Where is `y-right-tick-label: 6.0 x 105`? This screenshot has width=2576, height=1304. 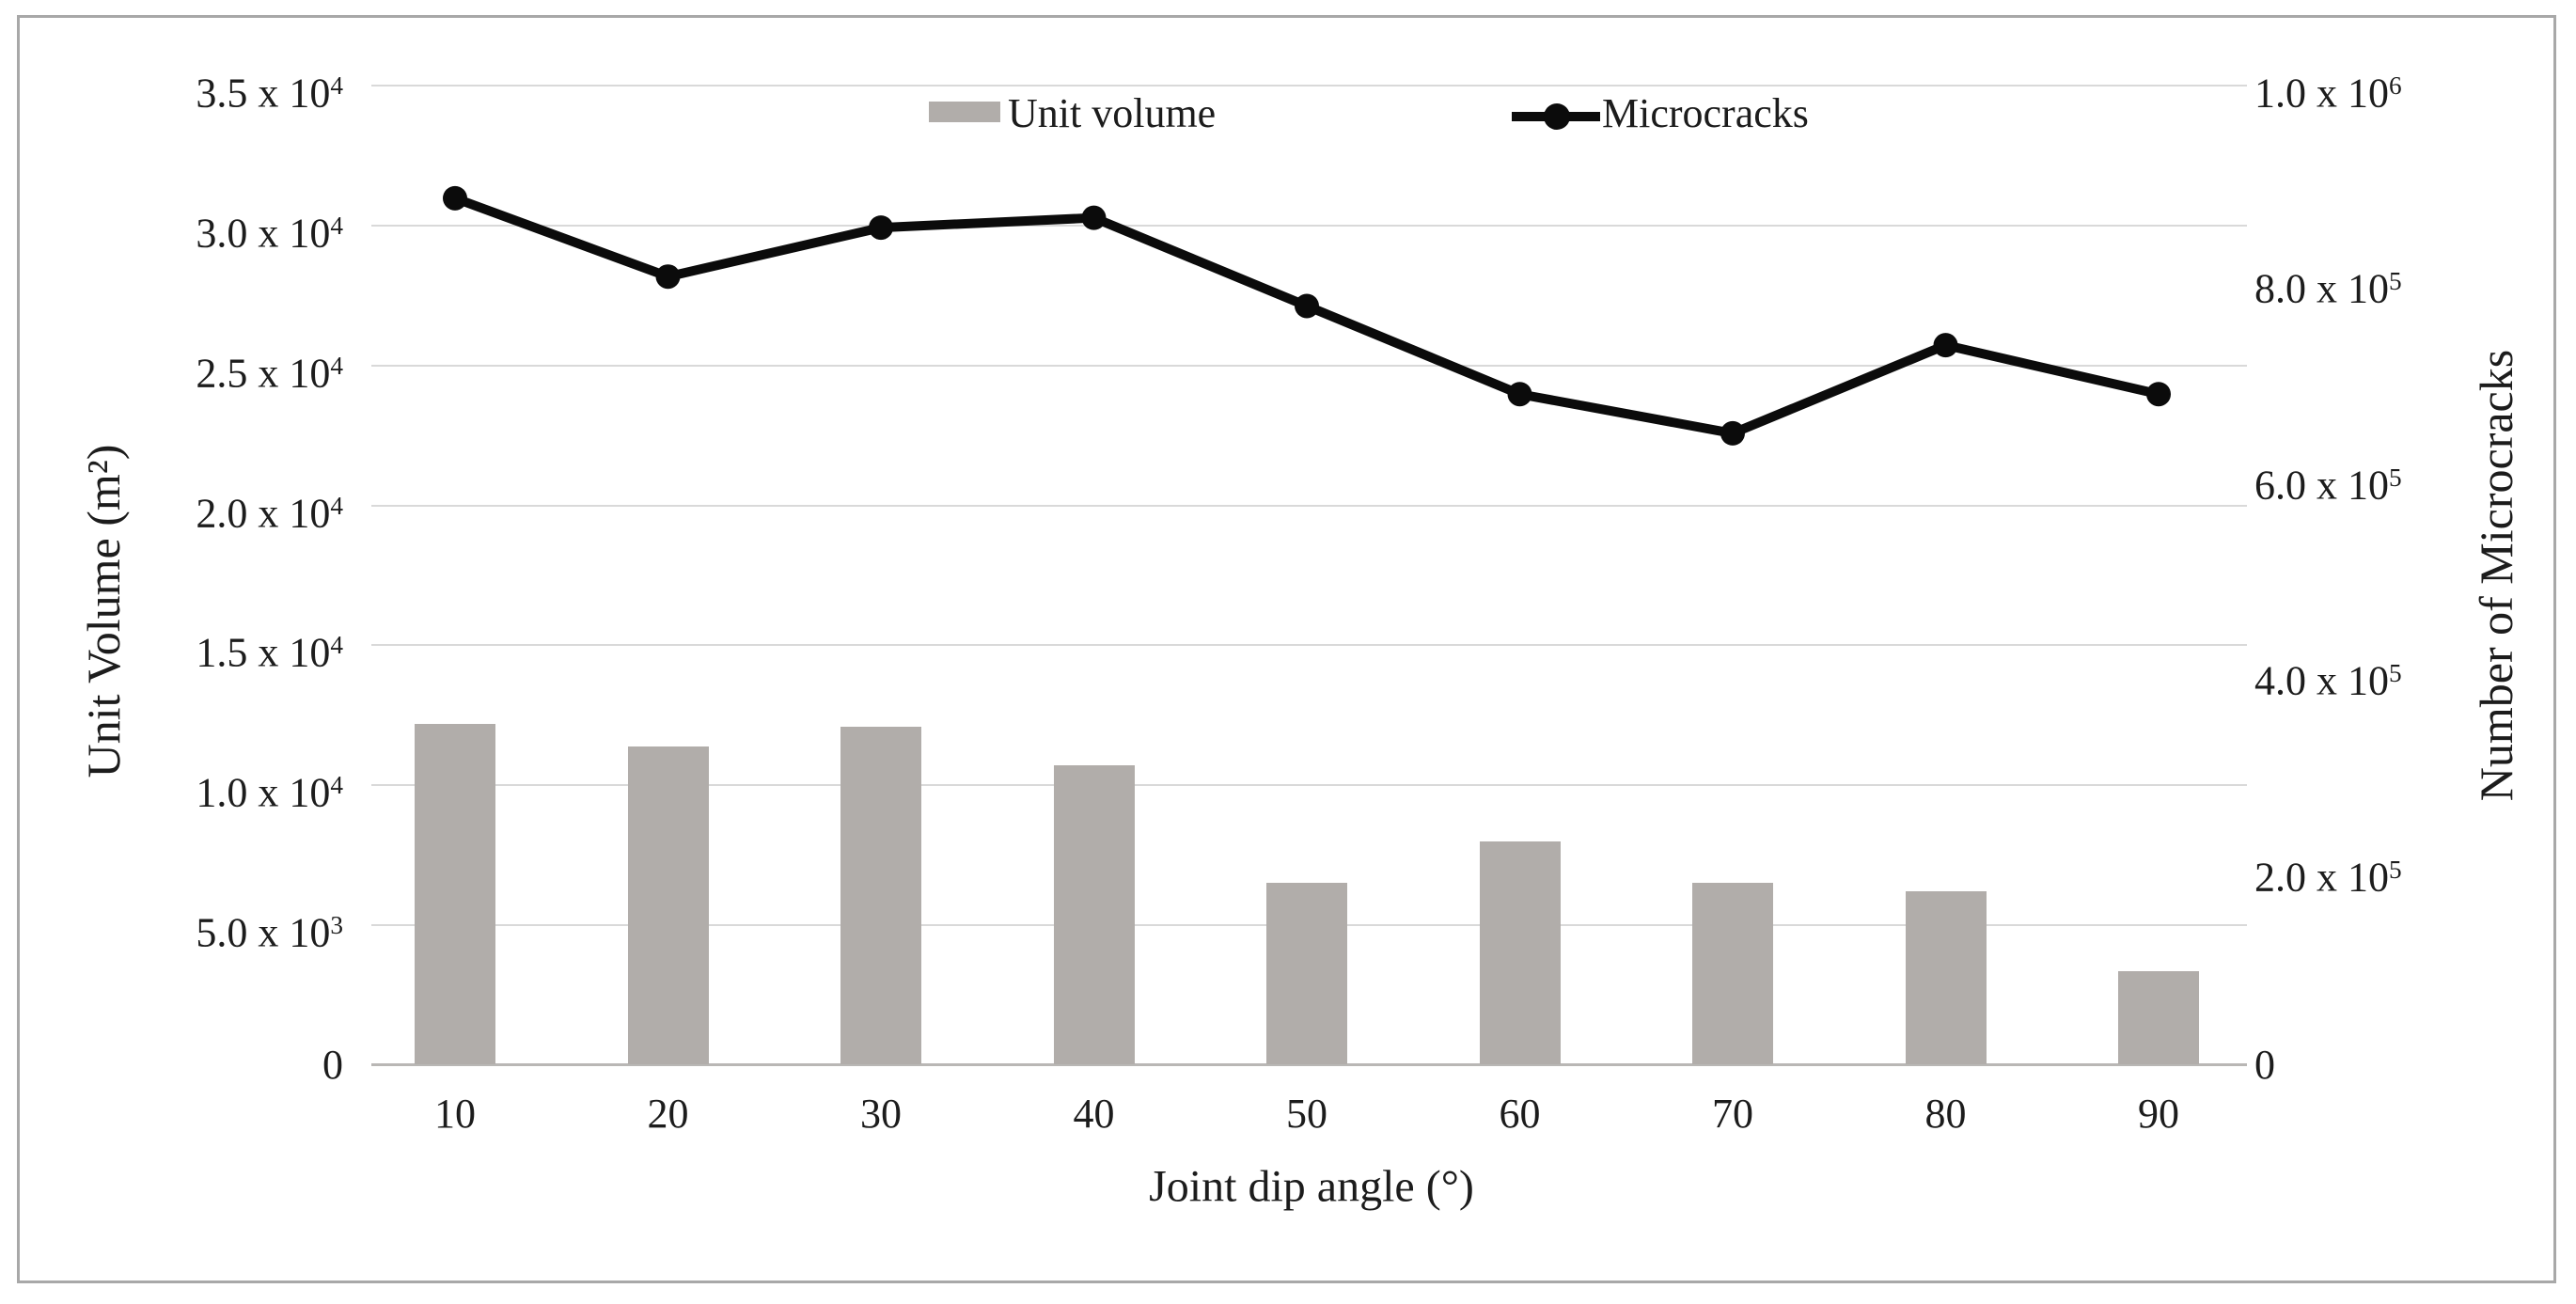
y-right-tick-label: 6.0 x 105 is located at coordinates (2328, 485).